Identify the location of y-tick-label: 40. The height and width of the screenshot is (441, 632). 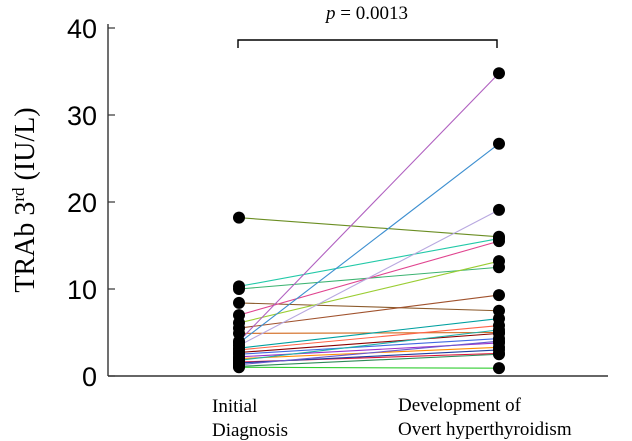
(82, 29).